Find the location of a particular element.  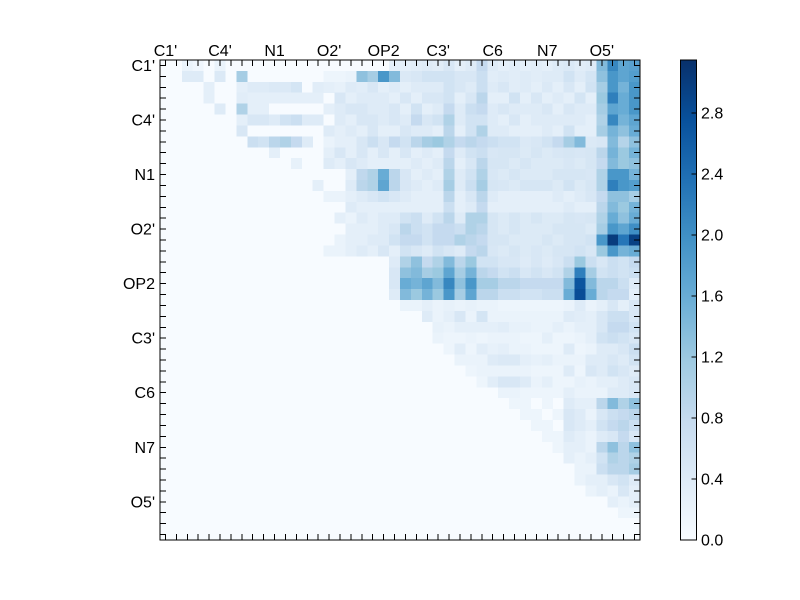

svg-text: 1.6 is located at coordinates (712, 297).